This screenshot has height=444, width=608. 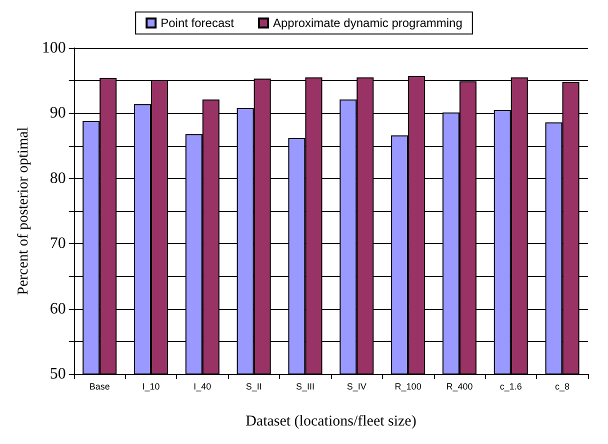 I want to click on x-tick-label: Base, so click(x=99, y=387).